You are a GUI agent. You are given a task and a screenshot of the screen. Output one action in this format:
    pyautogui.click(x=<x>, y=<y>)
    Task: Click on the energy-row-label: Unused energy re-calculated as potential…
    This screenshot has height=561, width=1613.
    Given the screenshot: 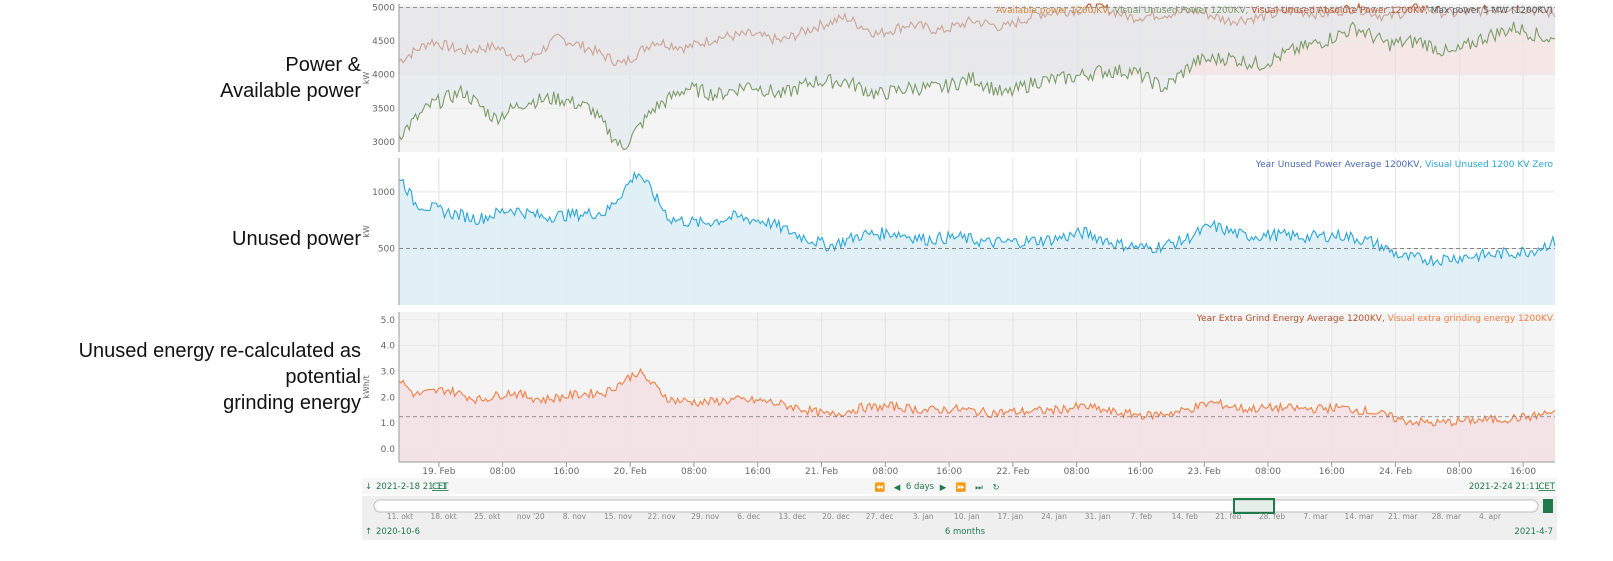 What is the action you would take?
    pyautogui.click(x=180, y=377)
    